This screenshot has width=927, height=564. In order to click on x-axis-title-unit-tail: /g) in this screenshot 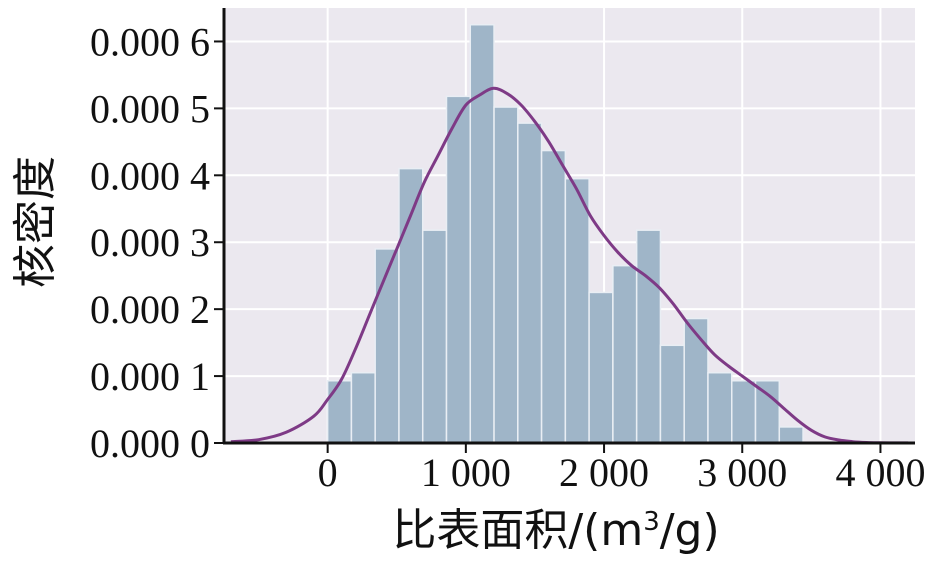, I will do `click(690, 530)`.